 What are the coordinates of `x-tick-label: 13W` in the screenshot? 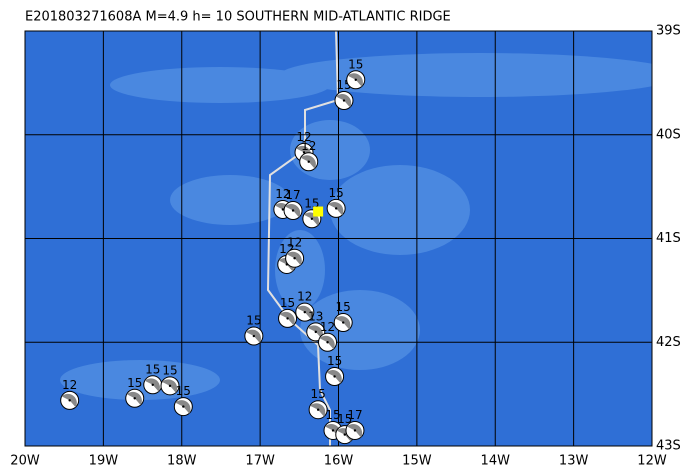 It's located at (574, 461).